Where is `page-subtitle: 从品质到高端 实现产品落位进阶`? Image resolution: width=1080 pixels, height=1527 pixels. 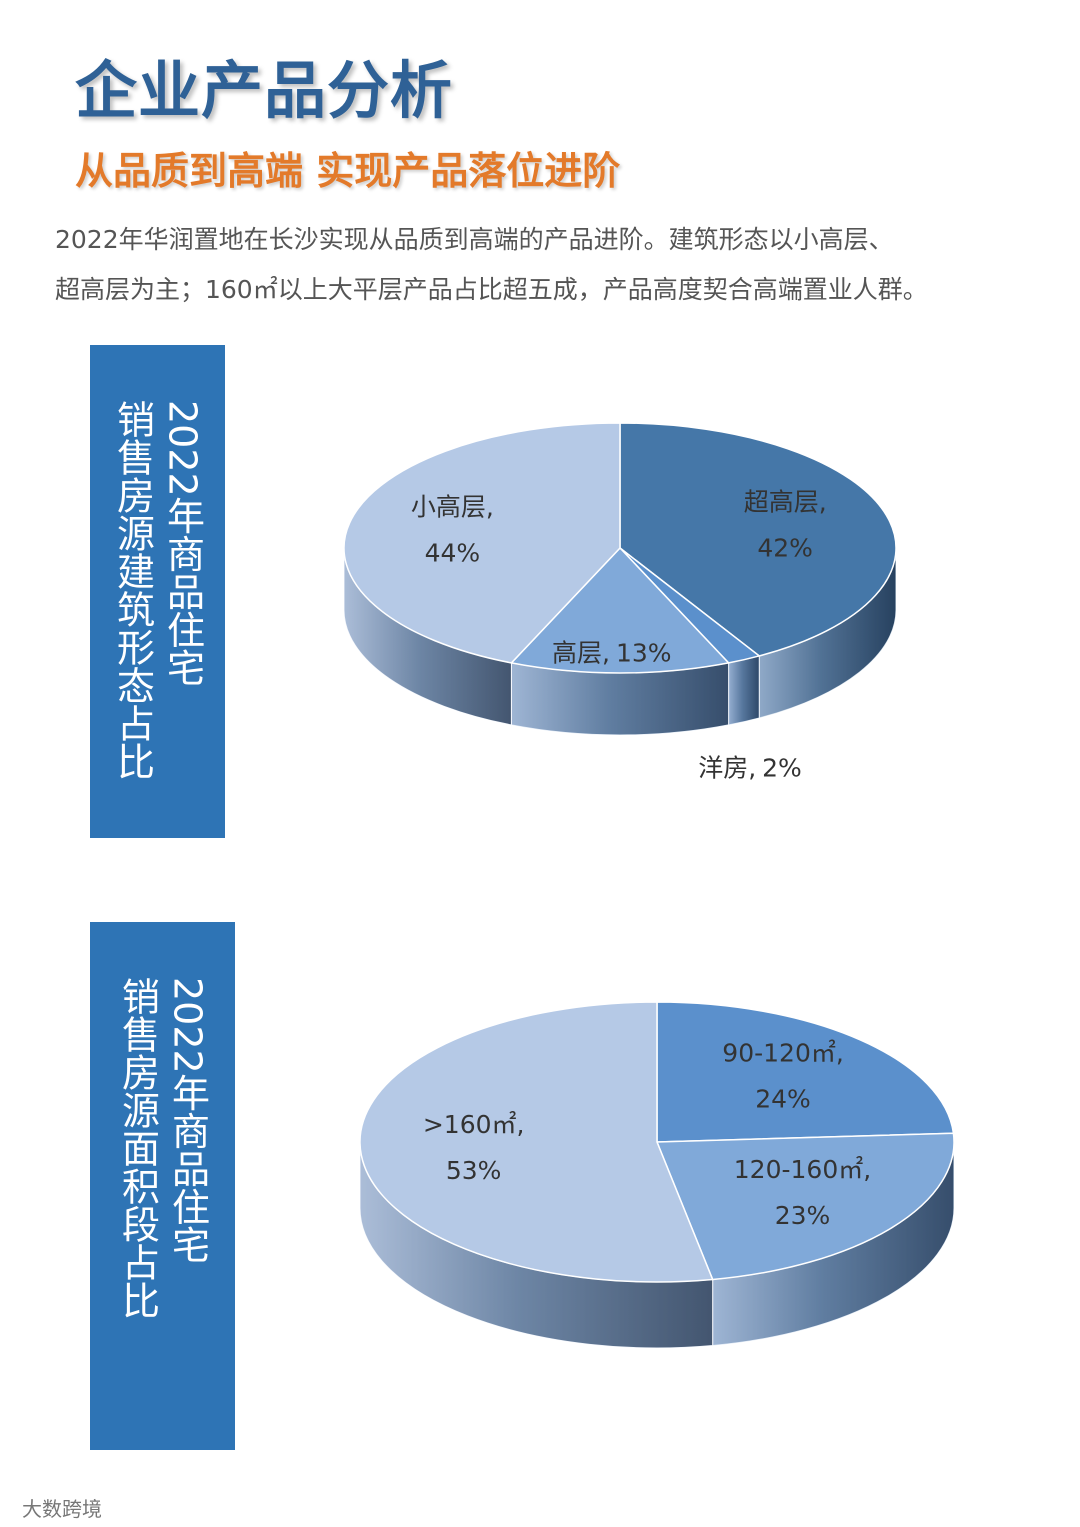 page-subtitle: 从品质到高端 实现产品落位进阶 is located at coordinates (348, 171).